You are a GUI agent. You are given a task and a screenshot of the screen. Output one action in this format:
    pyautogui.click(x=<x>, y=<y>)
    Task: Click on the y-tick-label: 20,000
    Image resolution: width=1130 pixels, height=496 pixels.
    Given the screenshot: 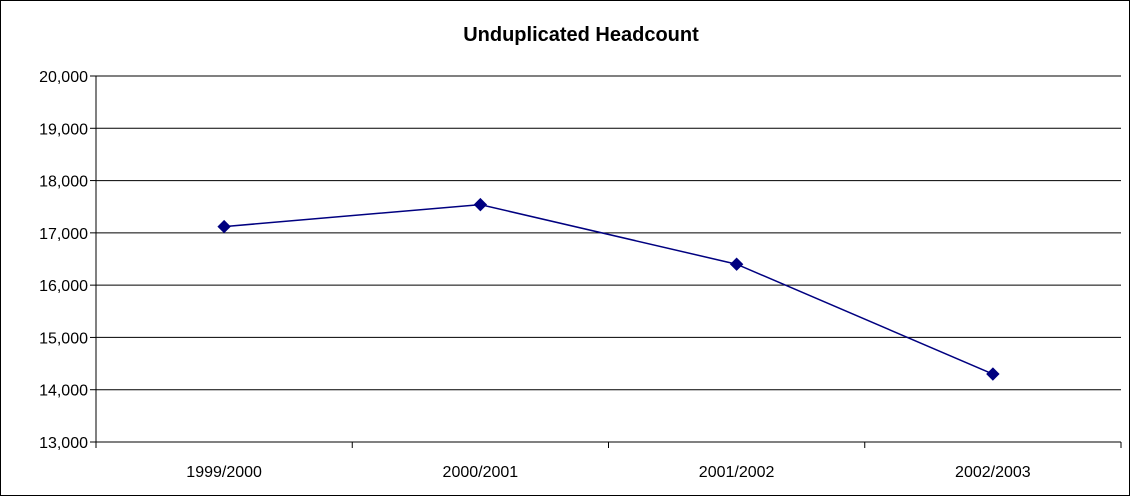 What is the action you would take?
    pyautogui.click(x=63, y=77)
    